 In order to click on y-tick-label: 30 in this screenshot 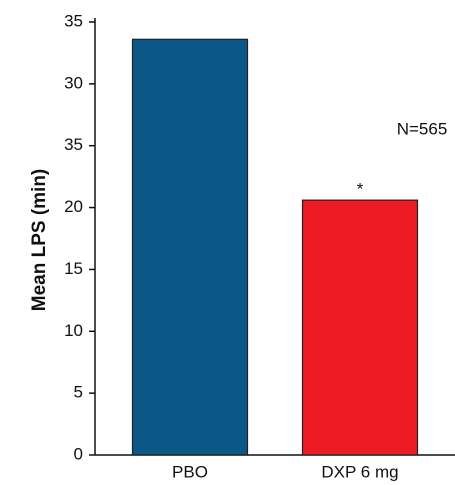, I will do `click(73, 82)`.